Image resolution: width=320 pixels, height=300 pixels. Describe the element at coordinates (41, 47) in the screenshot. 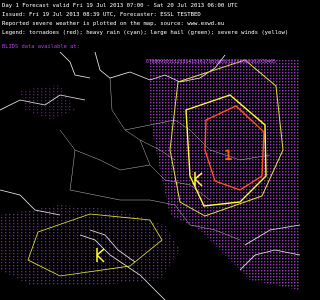

I see `lightning-source: BLIDS data available at:` at that location.